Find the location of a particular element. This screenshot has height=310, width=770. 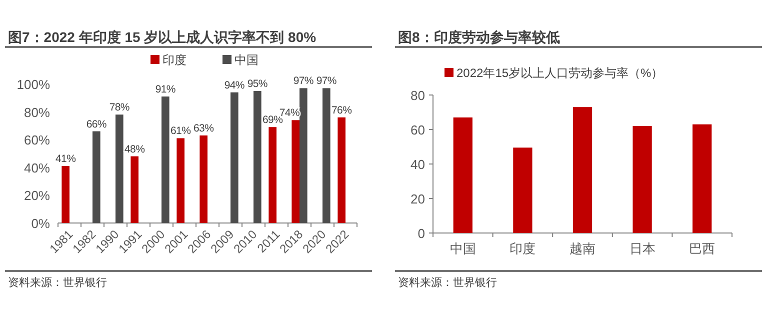

y-tick-label: 40 is located at coordinates (417, 164).